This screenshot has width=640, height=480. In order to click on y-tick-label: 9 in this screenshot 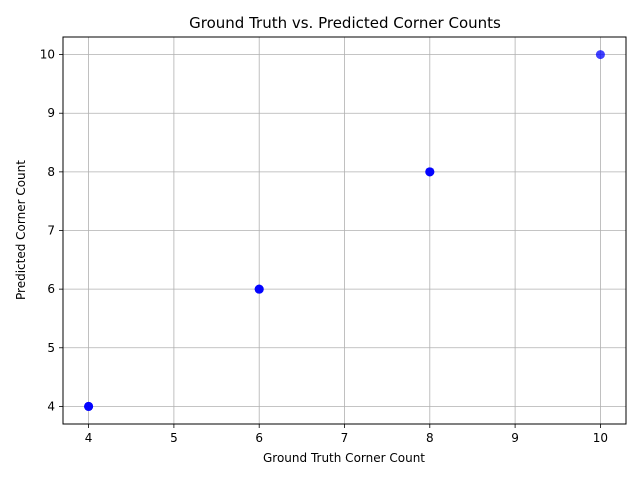, I will do `click(51, 113)`.